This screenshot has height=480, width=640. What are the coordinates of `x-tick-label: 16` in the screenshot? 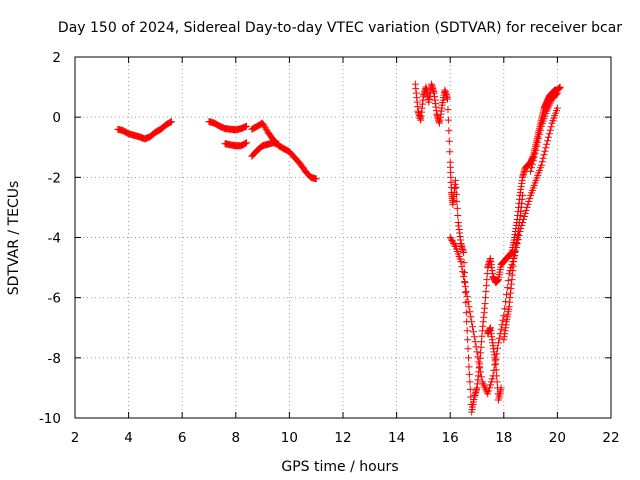 It's located at (450, 438).